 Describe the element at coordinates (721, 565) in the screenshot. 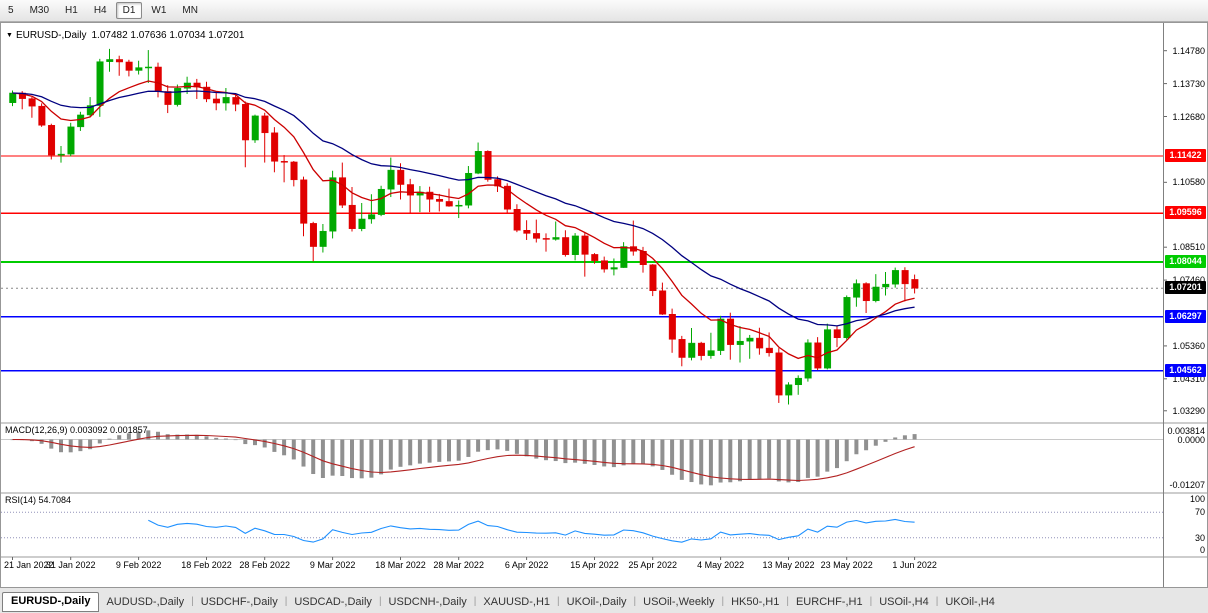

I see `date-tick-label: 4 May 2022` at that location.